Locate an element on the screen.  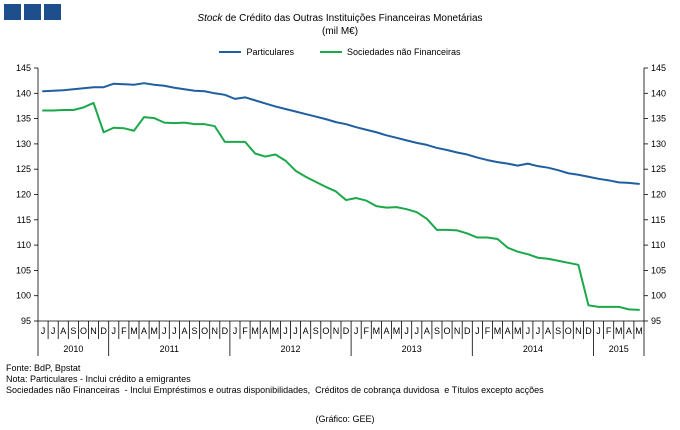
y-tick-label-left: 145 is located at coordinates (23, 68).